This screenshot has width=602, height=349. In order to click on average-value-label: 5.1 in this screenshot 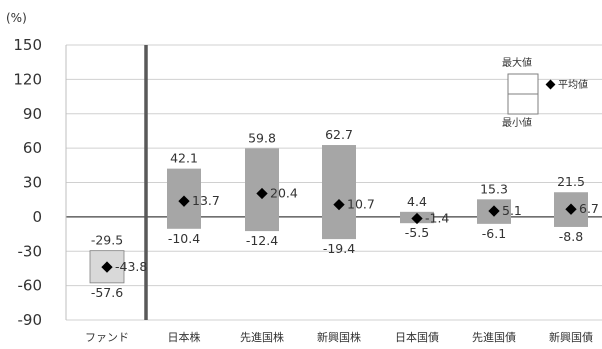, I will do `click(512, 210)`.